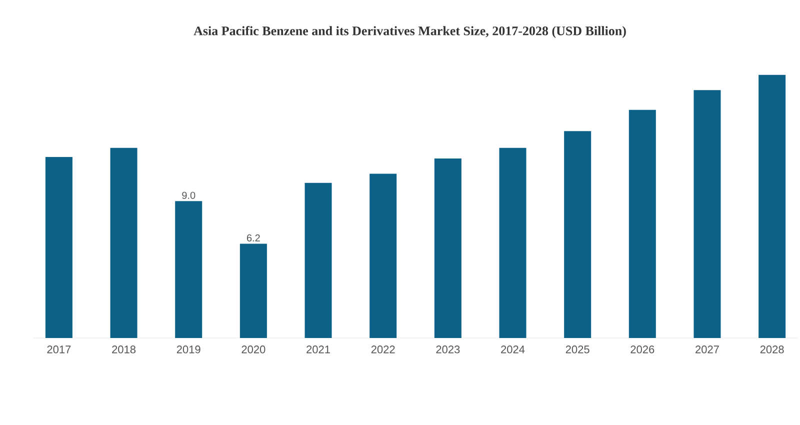 The image size is (800, 425). What do you see at coordinates (189, 195) in the screenshot?
I see `data-label: 9.0` at bounding box center [189, 195].